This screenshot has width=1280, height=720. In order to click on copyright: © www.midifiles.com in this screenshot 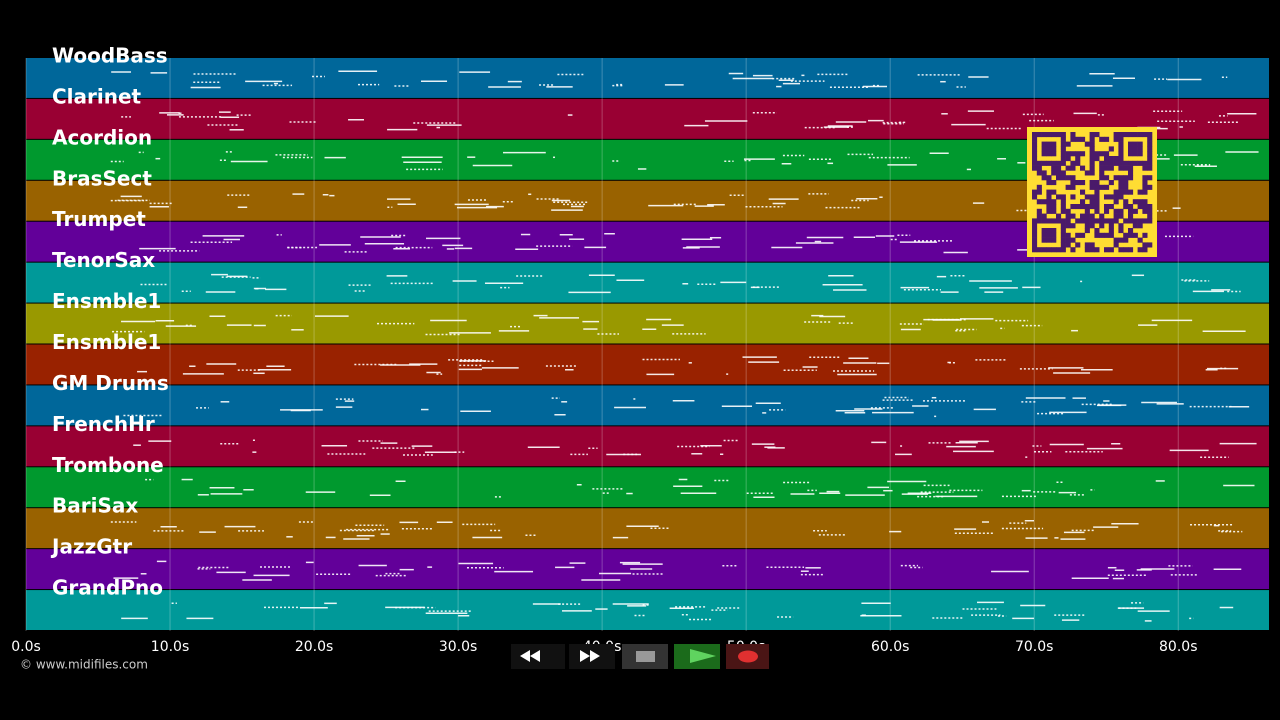, I will do `click(84, 665)`.